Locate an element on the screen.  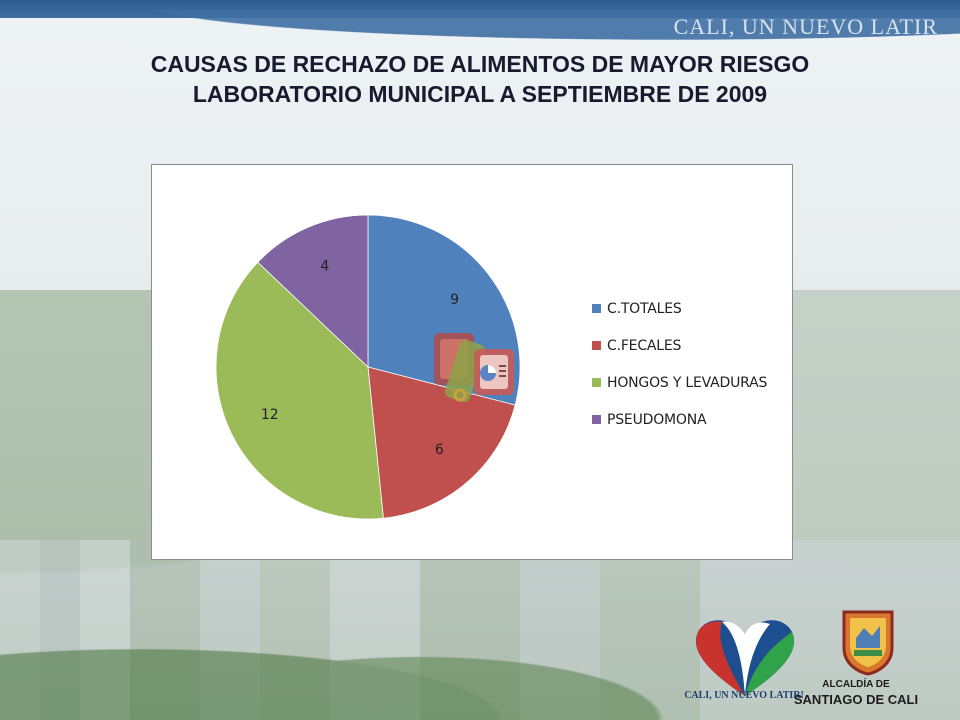
legend-label: C.TOTALES is located at coordinates (644, 308).